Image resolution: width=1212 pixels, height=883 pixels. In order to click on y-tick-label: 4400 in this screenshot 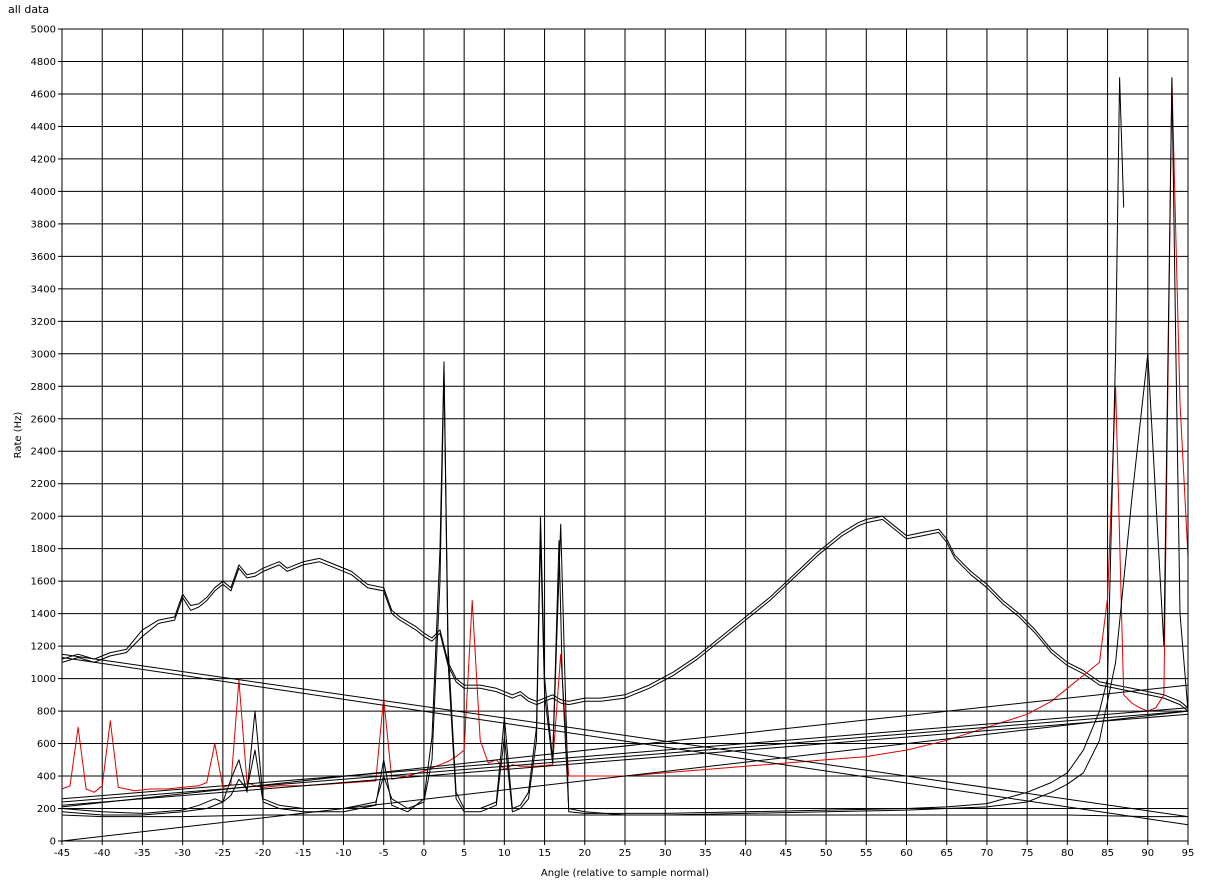, I will do `click(43, 127)`.